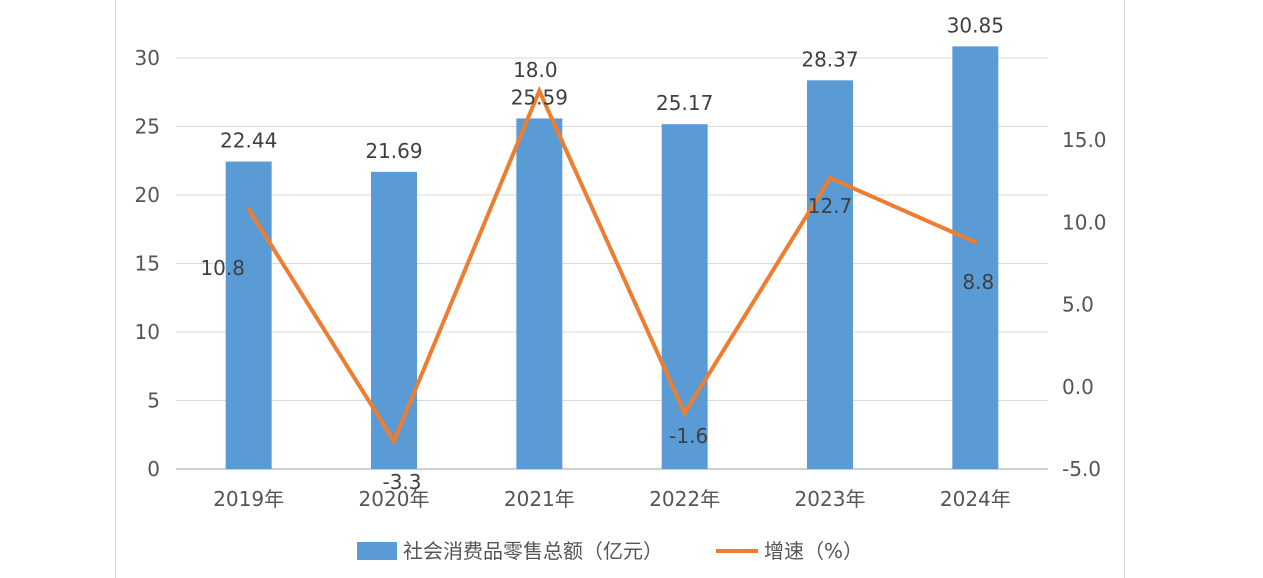  What do you see at coordinates (393, 151) in the screenshot?
I see `bar-data-label: 21.69` at bounding box center [393, 151].